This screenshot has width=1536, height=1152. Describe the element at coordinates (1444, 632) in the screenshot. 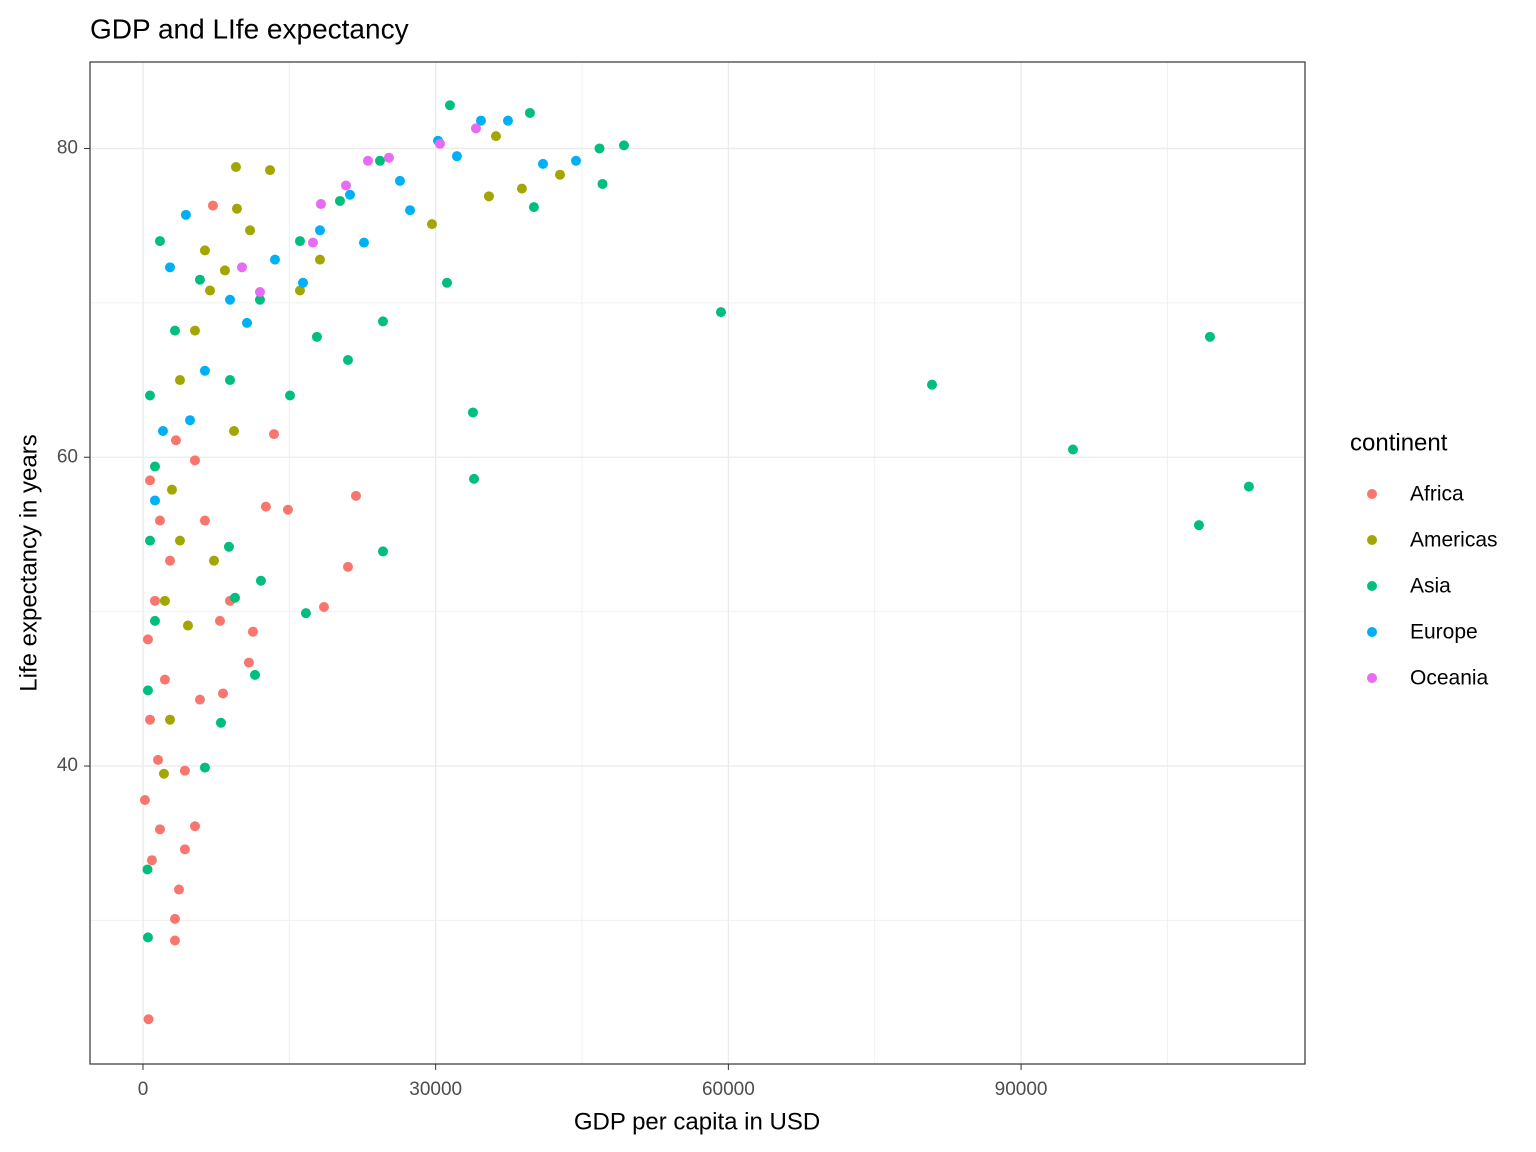

I see `legend-label: Europe` at that location.